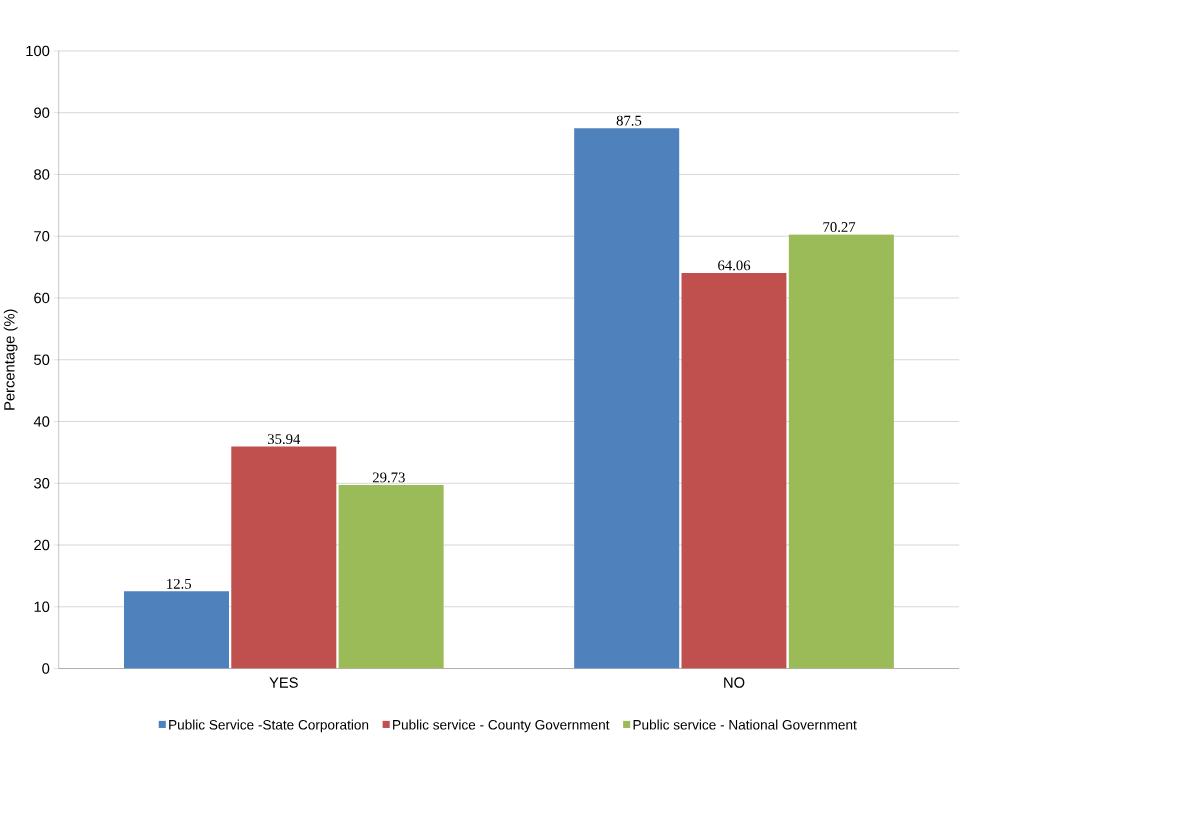 The height and width of the screenshot is (821, 1197). Describe the element at coordinates (42, 607) in the screenshot. I see `y-tick-label: 10` at that location.